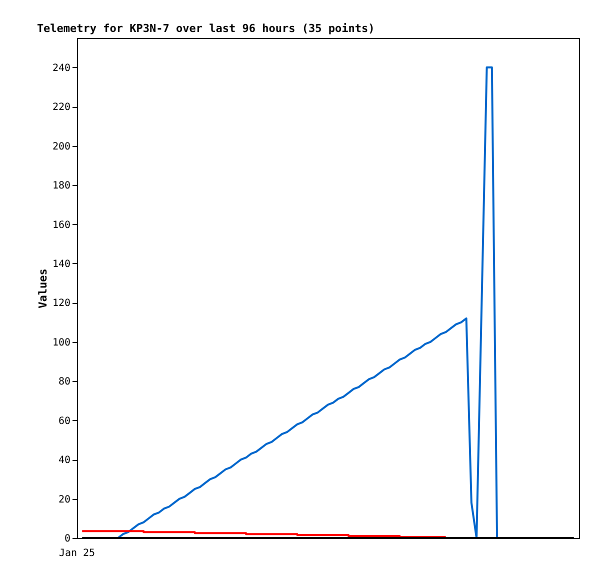 Image resolution: width=597 pixels, height=579 pixels. What do you see at coordinates (61, 225) in the screenshot?
I see `y-tick-label: 160` at bounding box center [61, 225].